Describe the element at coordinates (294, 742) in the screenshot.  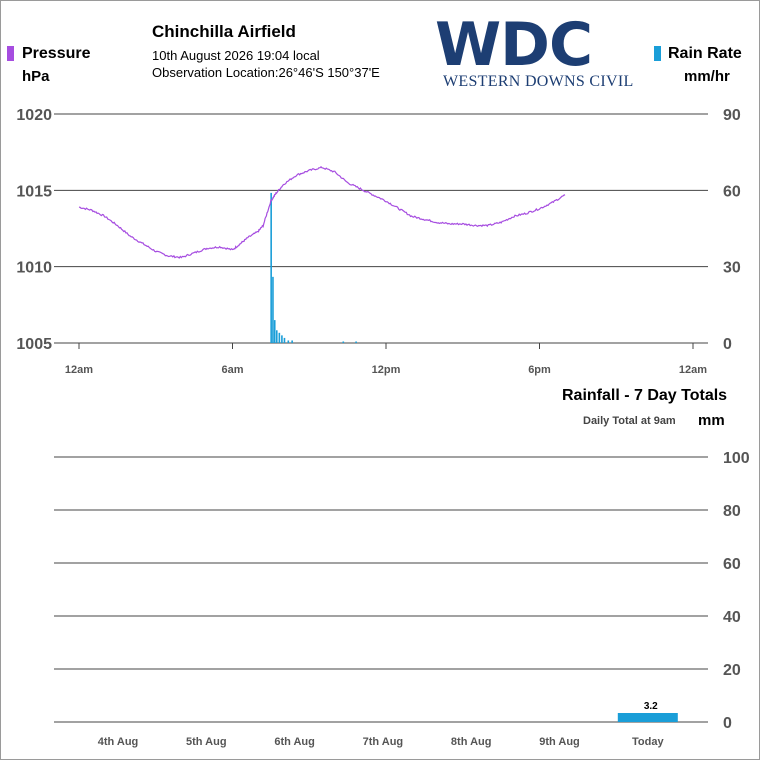
I see `day-label: 6th Aug` at that location.